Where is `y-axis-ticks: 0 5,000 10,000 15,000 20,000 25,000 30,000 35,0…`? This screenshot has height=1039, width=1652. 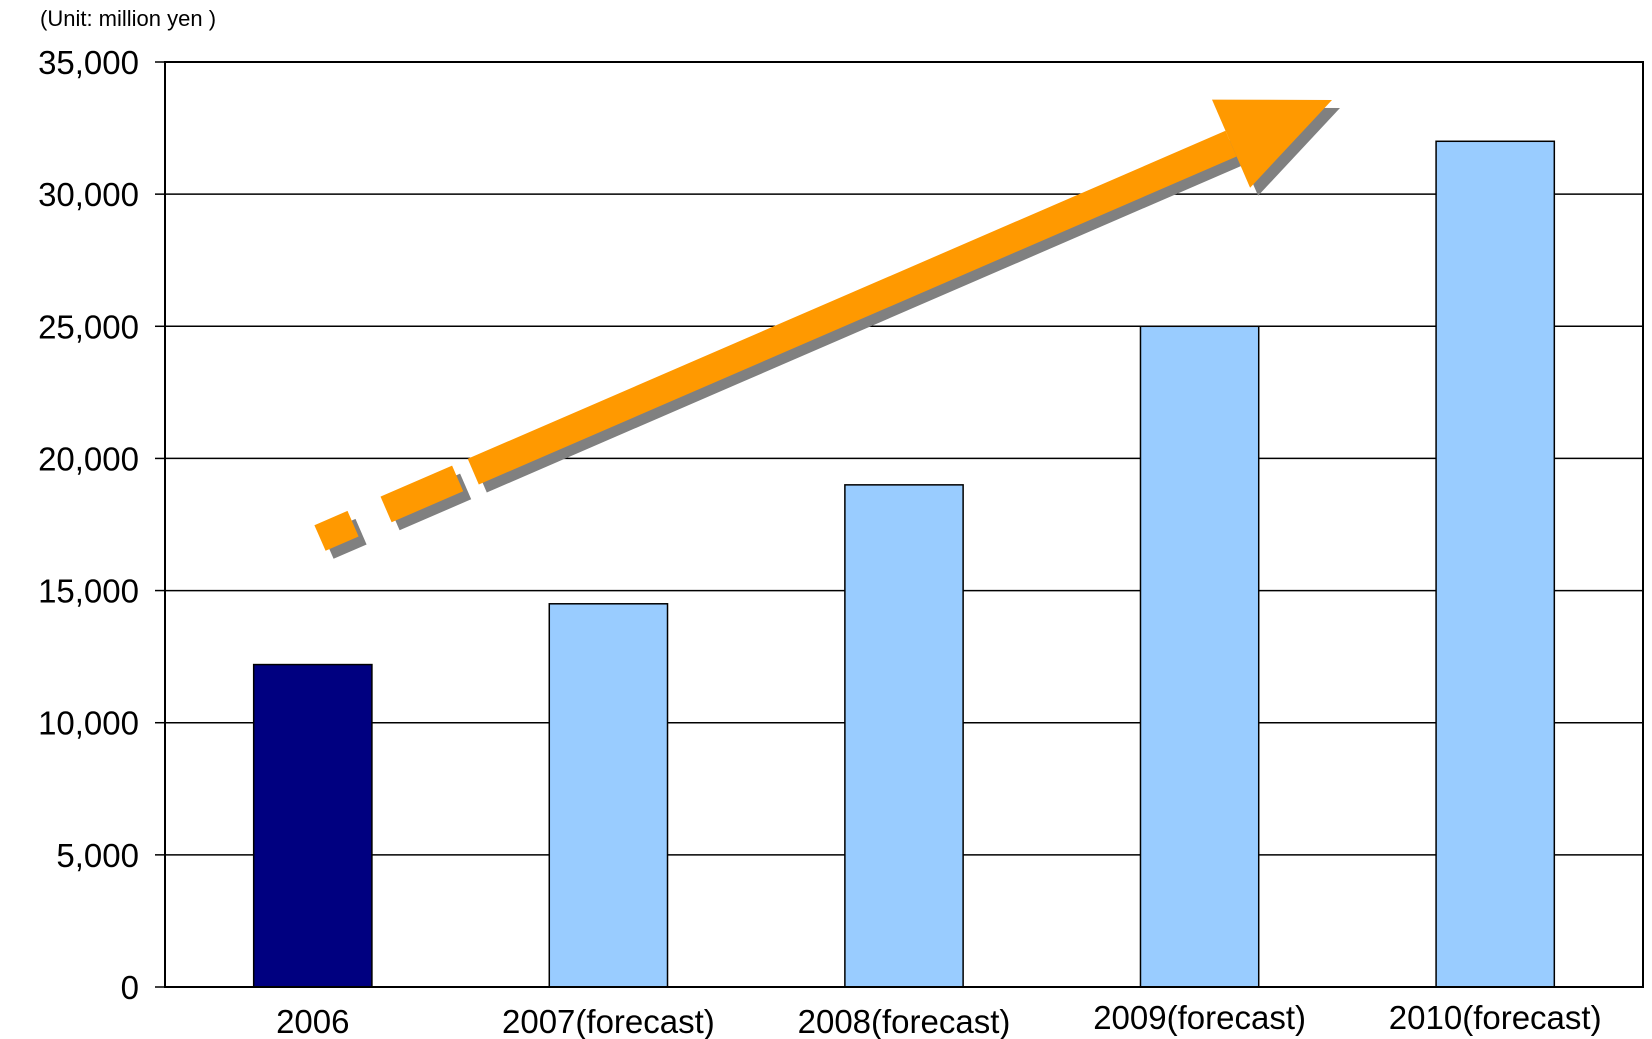
y-axis-ticks: 0 5,000 10,000 15,000 20,000 25,000 30,000 35,0… is located at coordinates (101, 525).